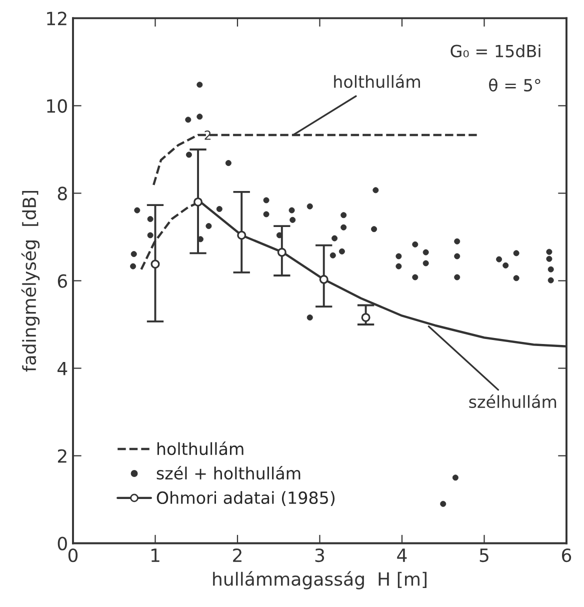 This screenshot has width=584, height=607. I want to click on annotation: holthullám, so click(377, 81).